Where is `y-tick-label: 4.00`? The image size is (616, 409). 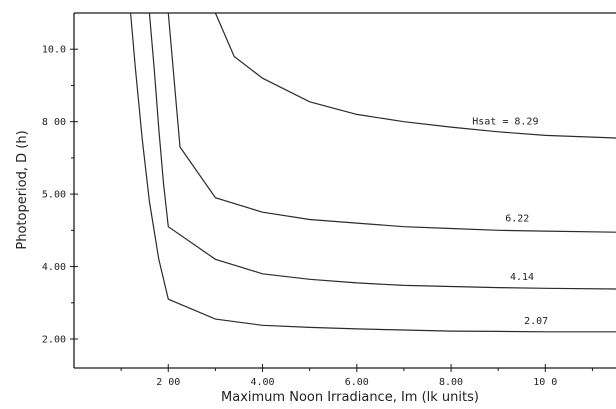 y-tick-label: 4.00 is located at coordinates (54, 267).